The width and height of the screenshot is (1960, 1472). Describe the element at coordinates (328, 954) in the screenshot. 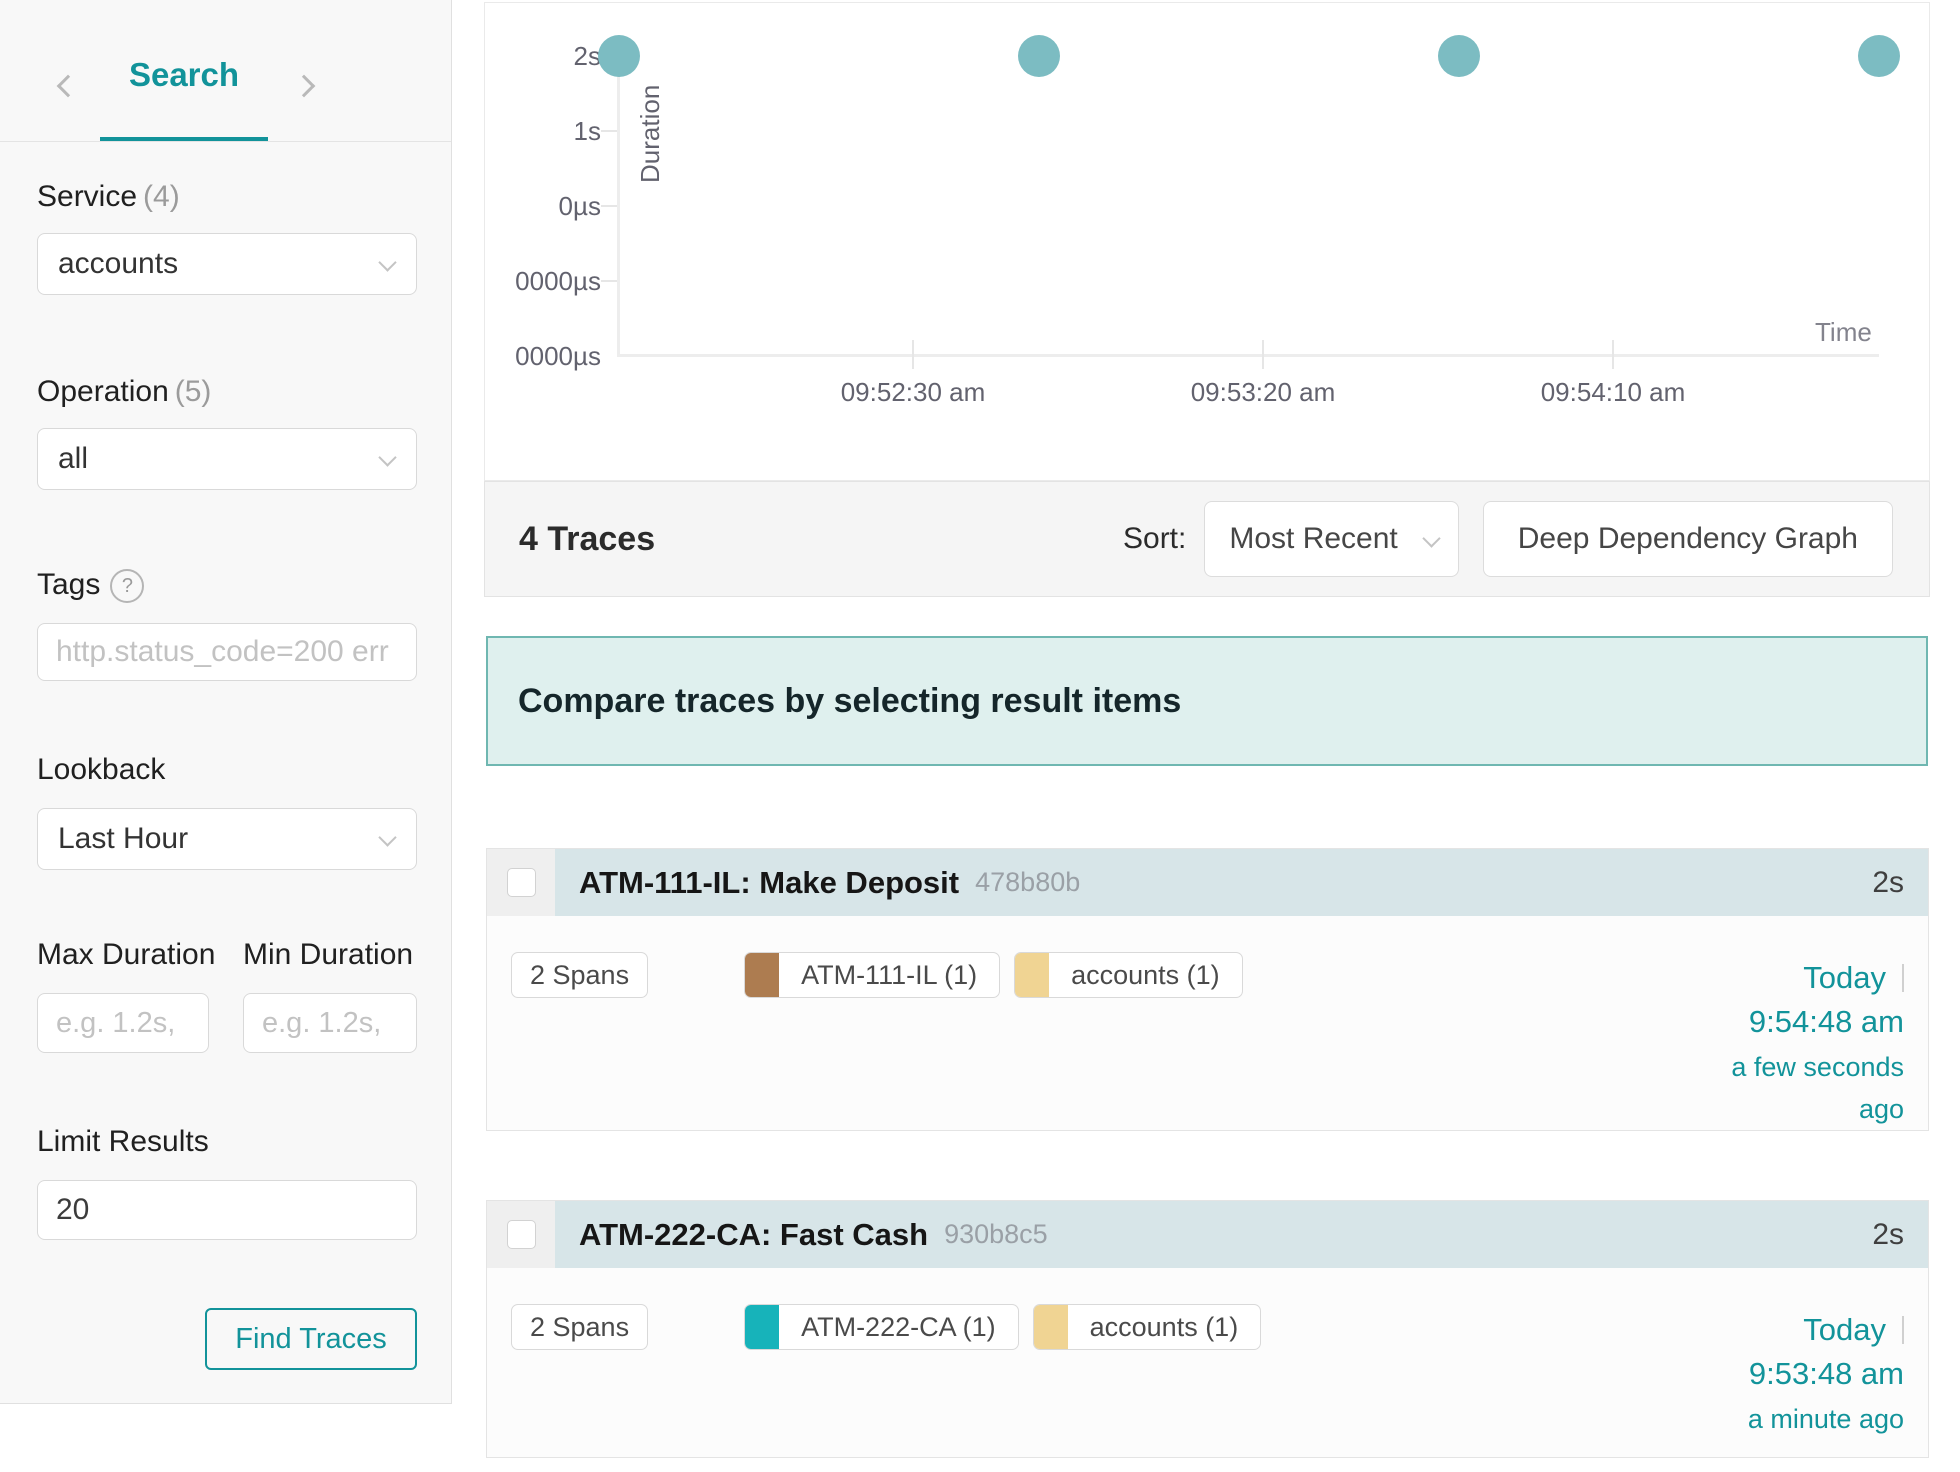

I see `min-duration-label: Min Duration` at that location.